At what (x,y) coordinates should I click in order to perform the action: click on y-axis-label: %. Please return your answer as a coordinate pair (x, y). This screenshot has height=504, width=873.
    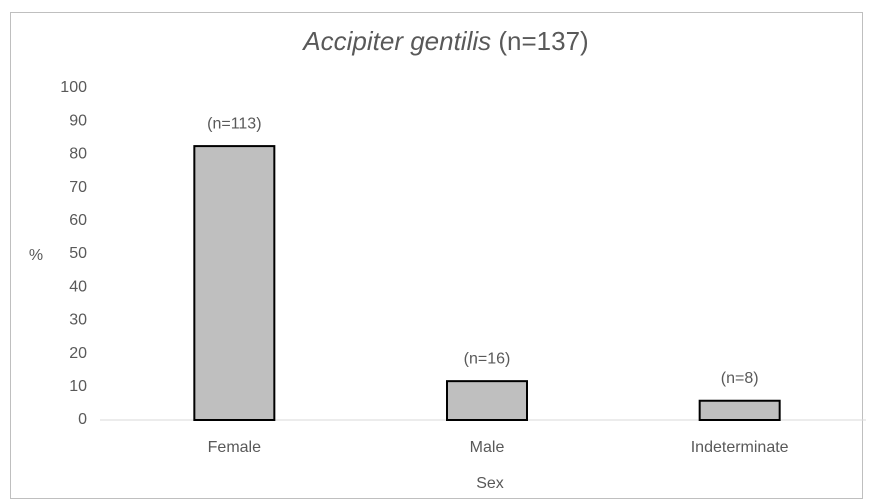
    Looking at the image, I should click on (36, 255).